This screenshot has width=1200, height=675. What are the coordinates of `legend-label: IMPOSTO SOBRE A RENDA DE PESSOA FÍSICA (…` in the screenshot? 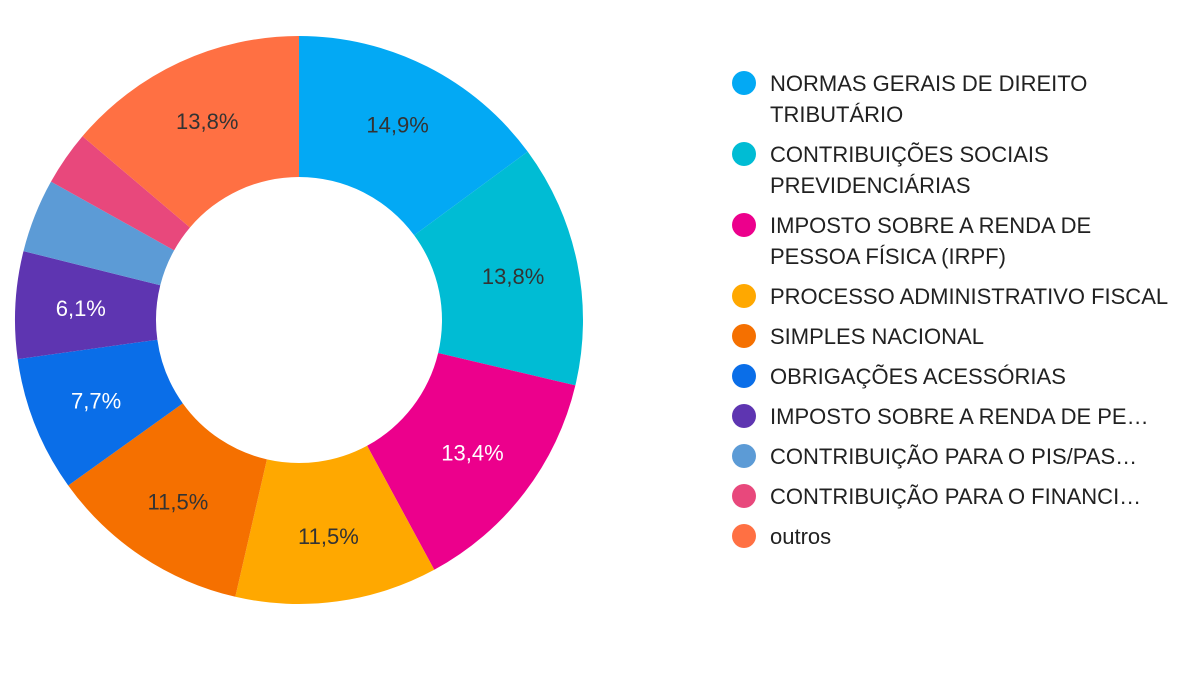 It's located at (931, 241).